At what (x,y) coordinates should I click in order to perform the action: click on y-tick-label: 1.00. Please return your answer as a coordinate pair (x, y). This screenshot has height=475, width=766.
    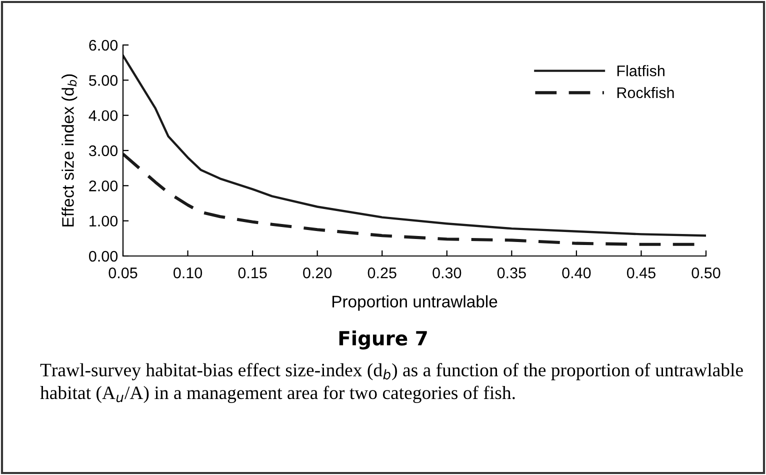
    Looking at the image, I should click on (104, 221).